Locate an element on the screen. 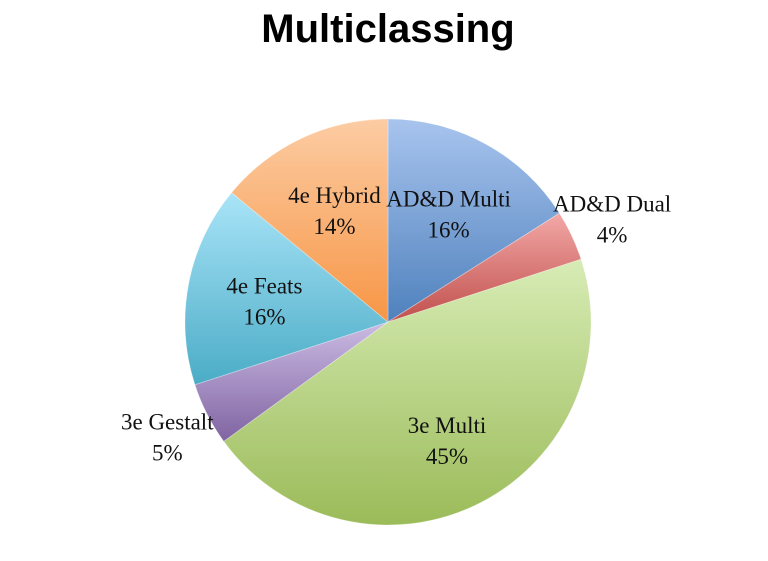  pie-slice-4e-feats is located at coordinates (286, 289).